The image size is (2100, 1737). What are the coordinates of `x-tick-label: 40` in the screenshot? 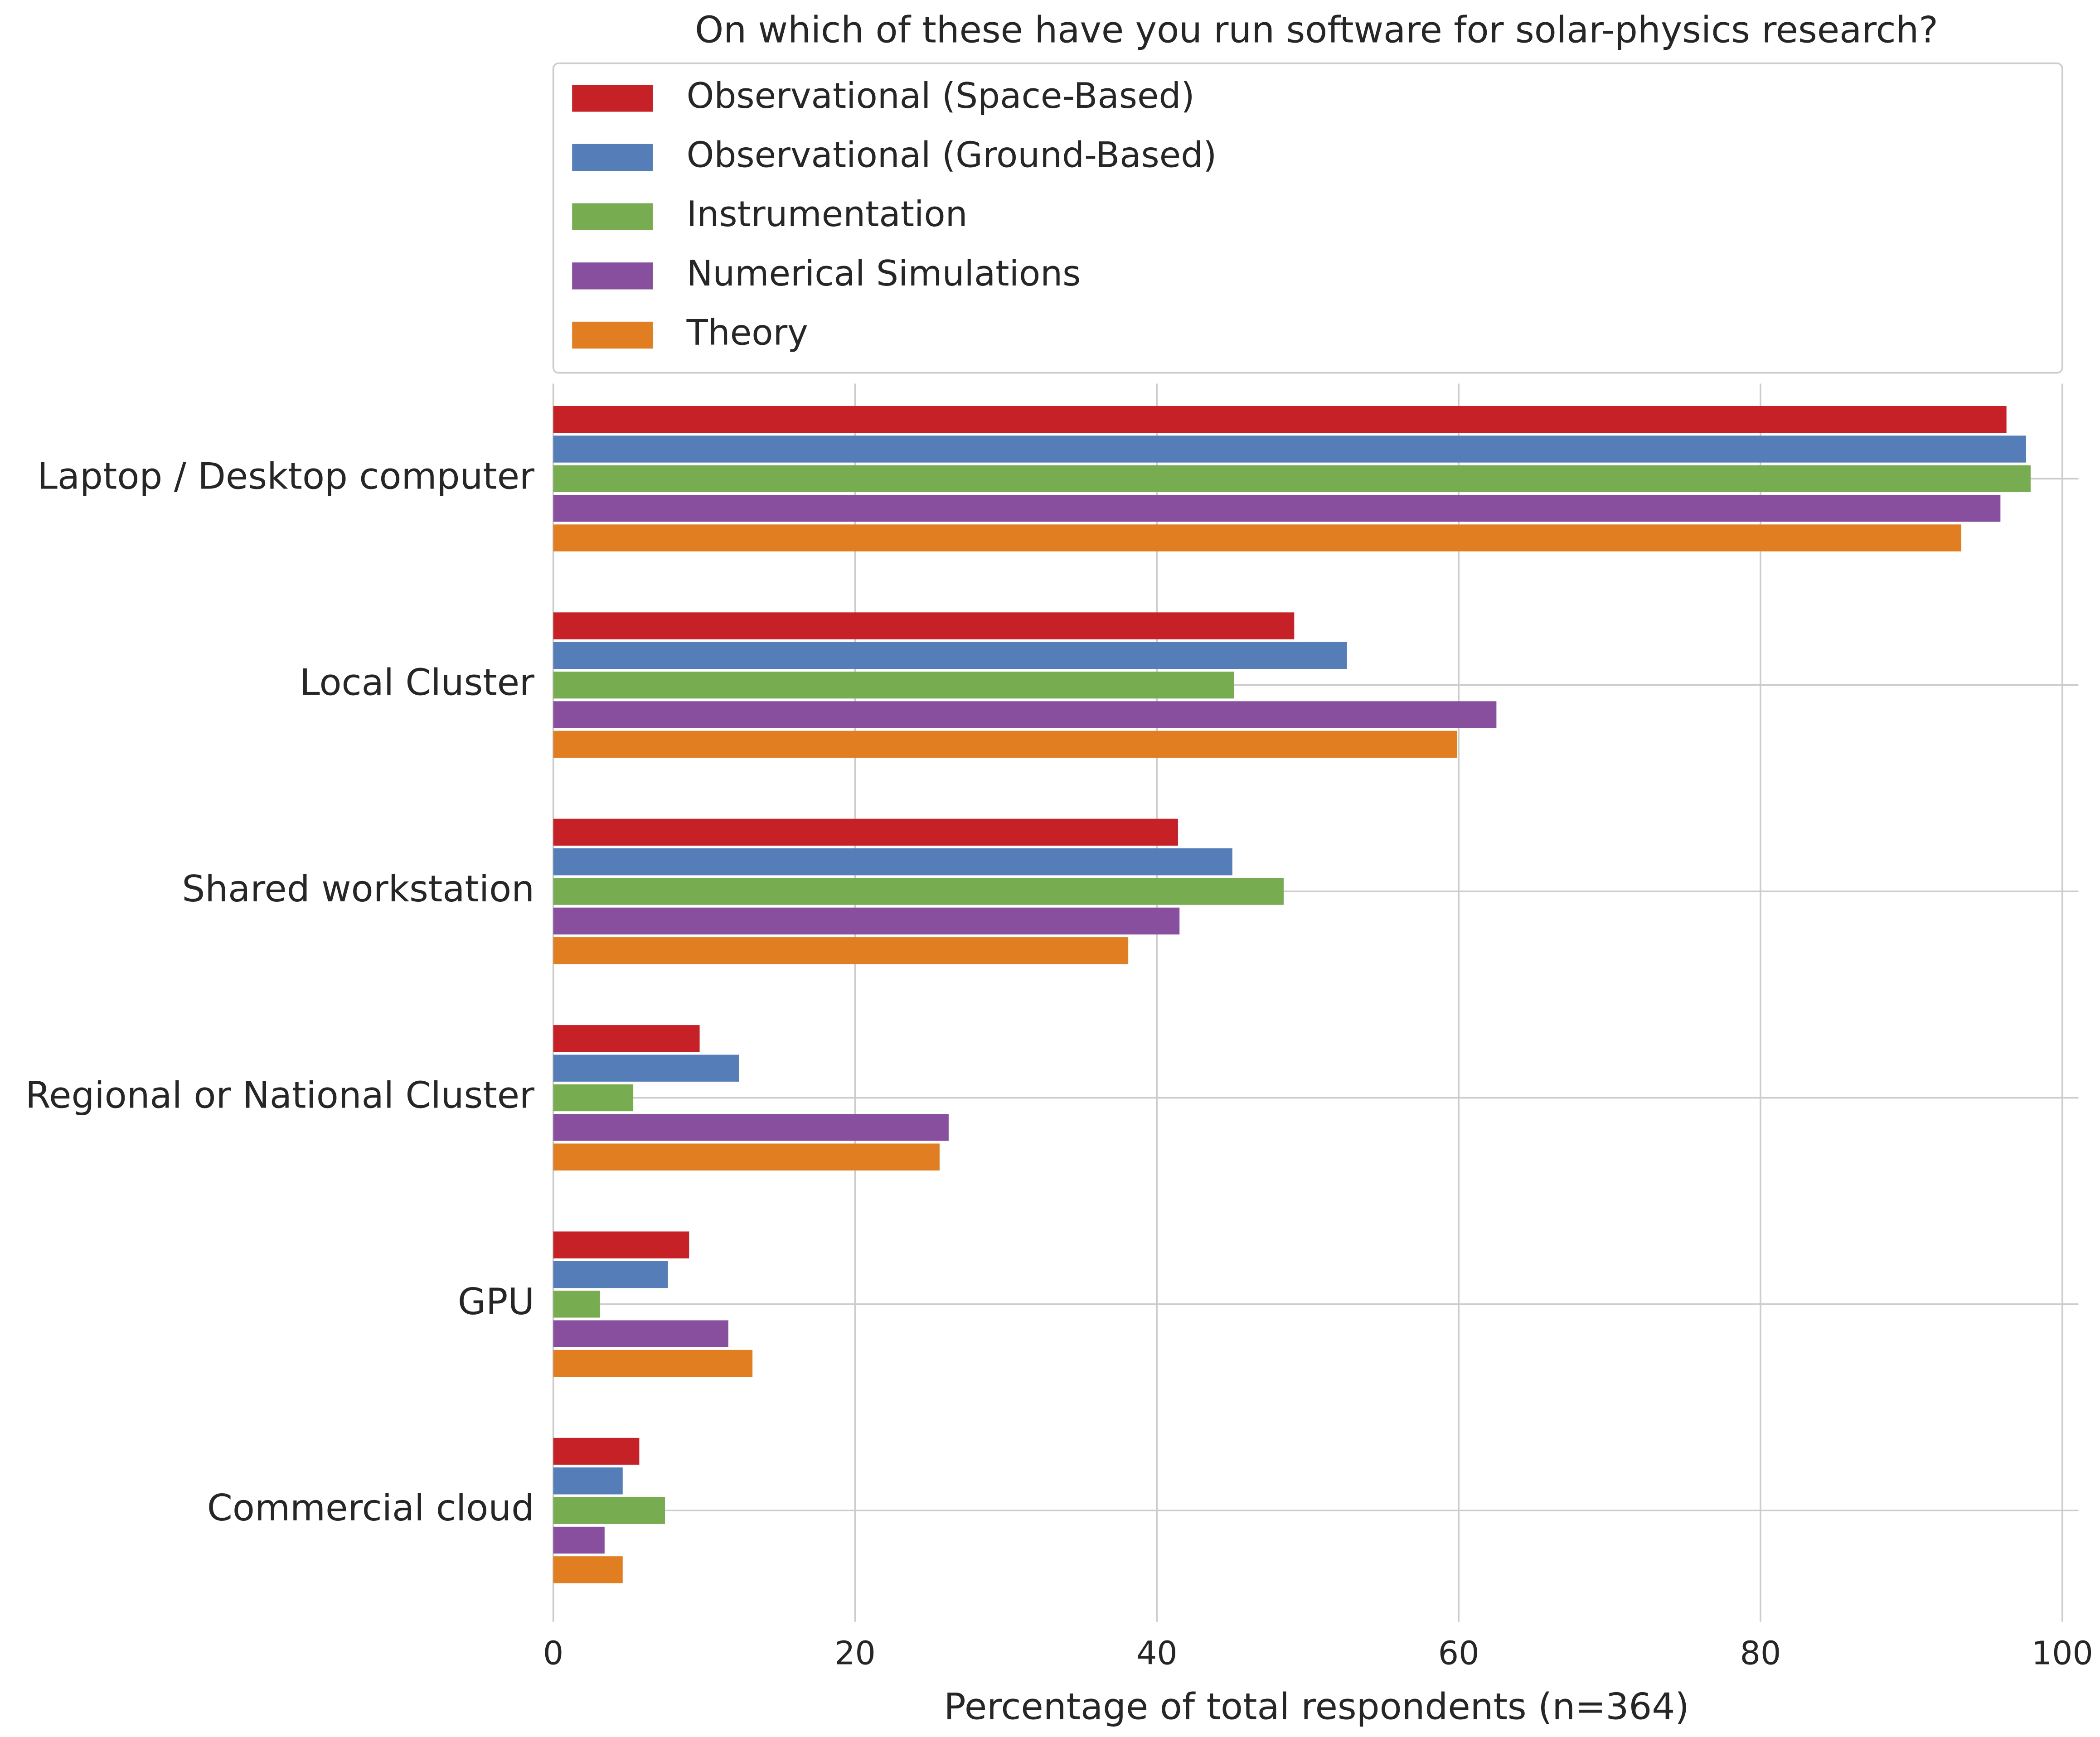 It's located at (1157, 1654).